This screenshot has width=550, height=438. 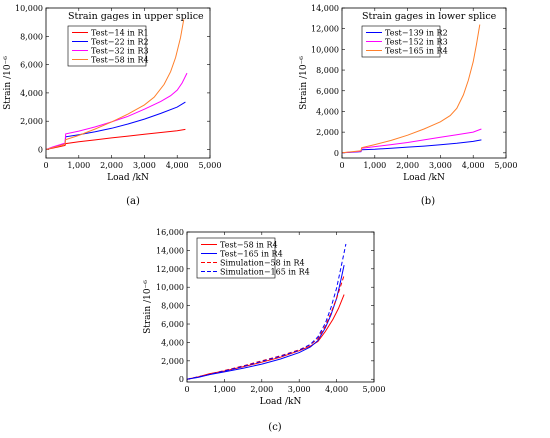 I want to click on chart-3-ytick-label: 14,000, so click(x=170, y=250).